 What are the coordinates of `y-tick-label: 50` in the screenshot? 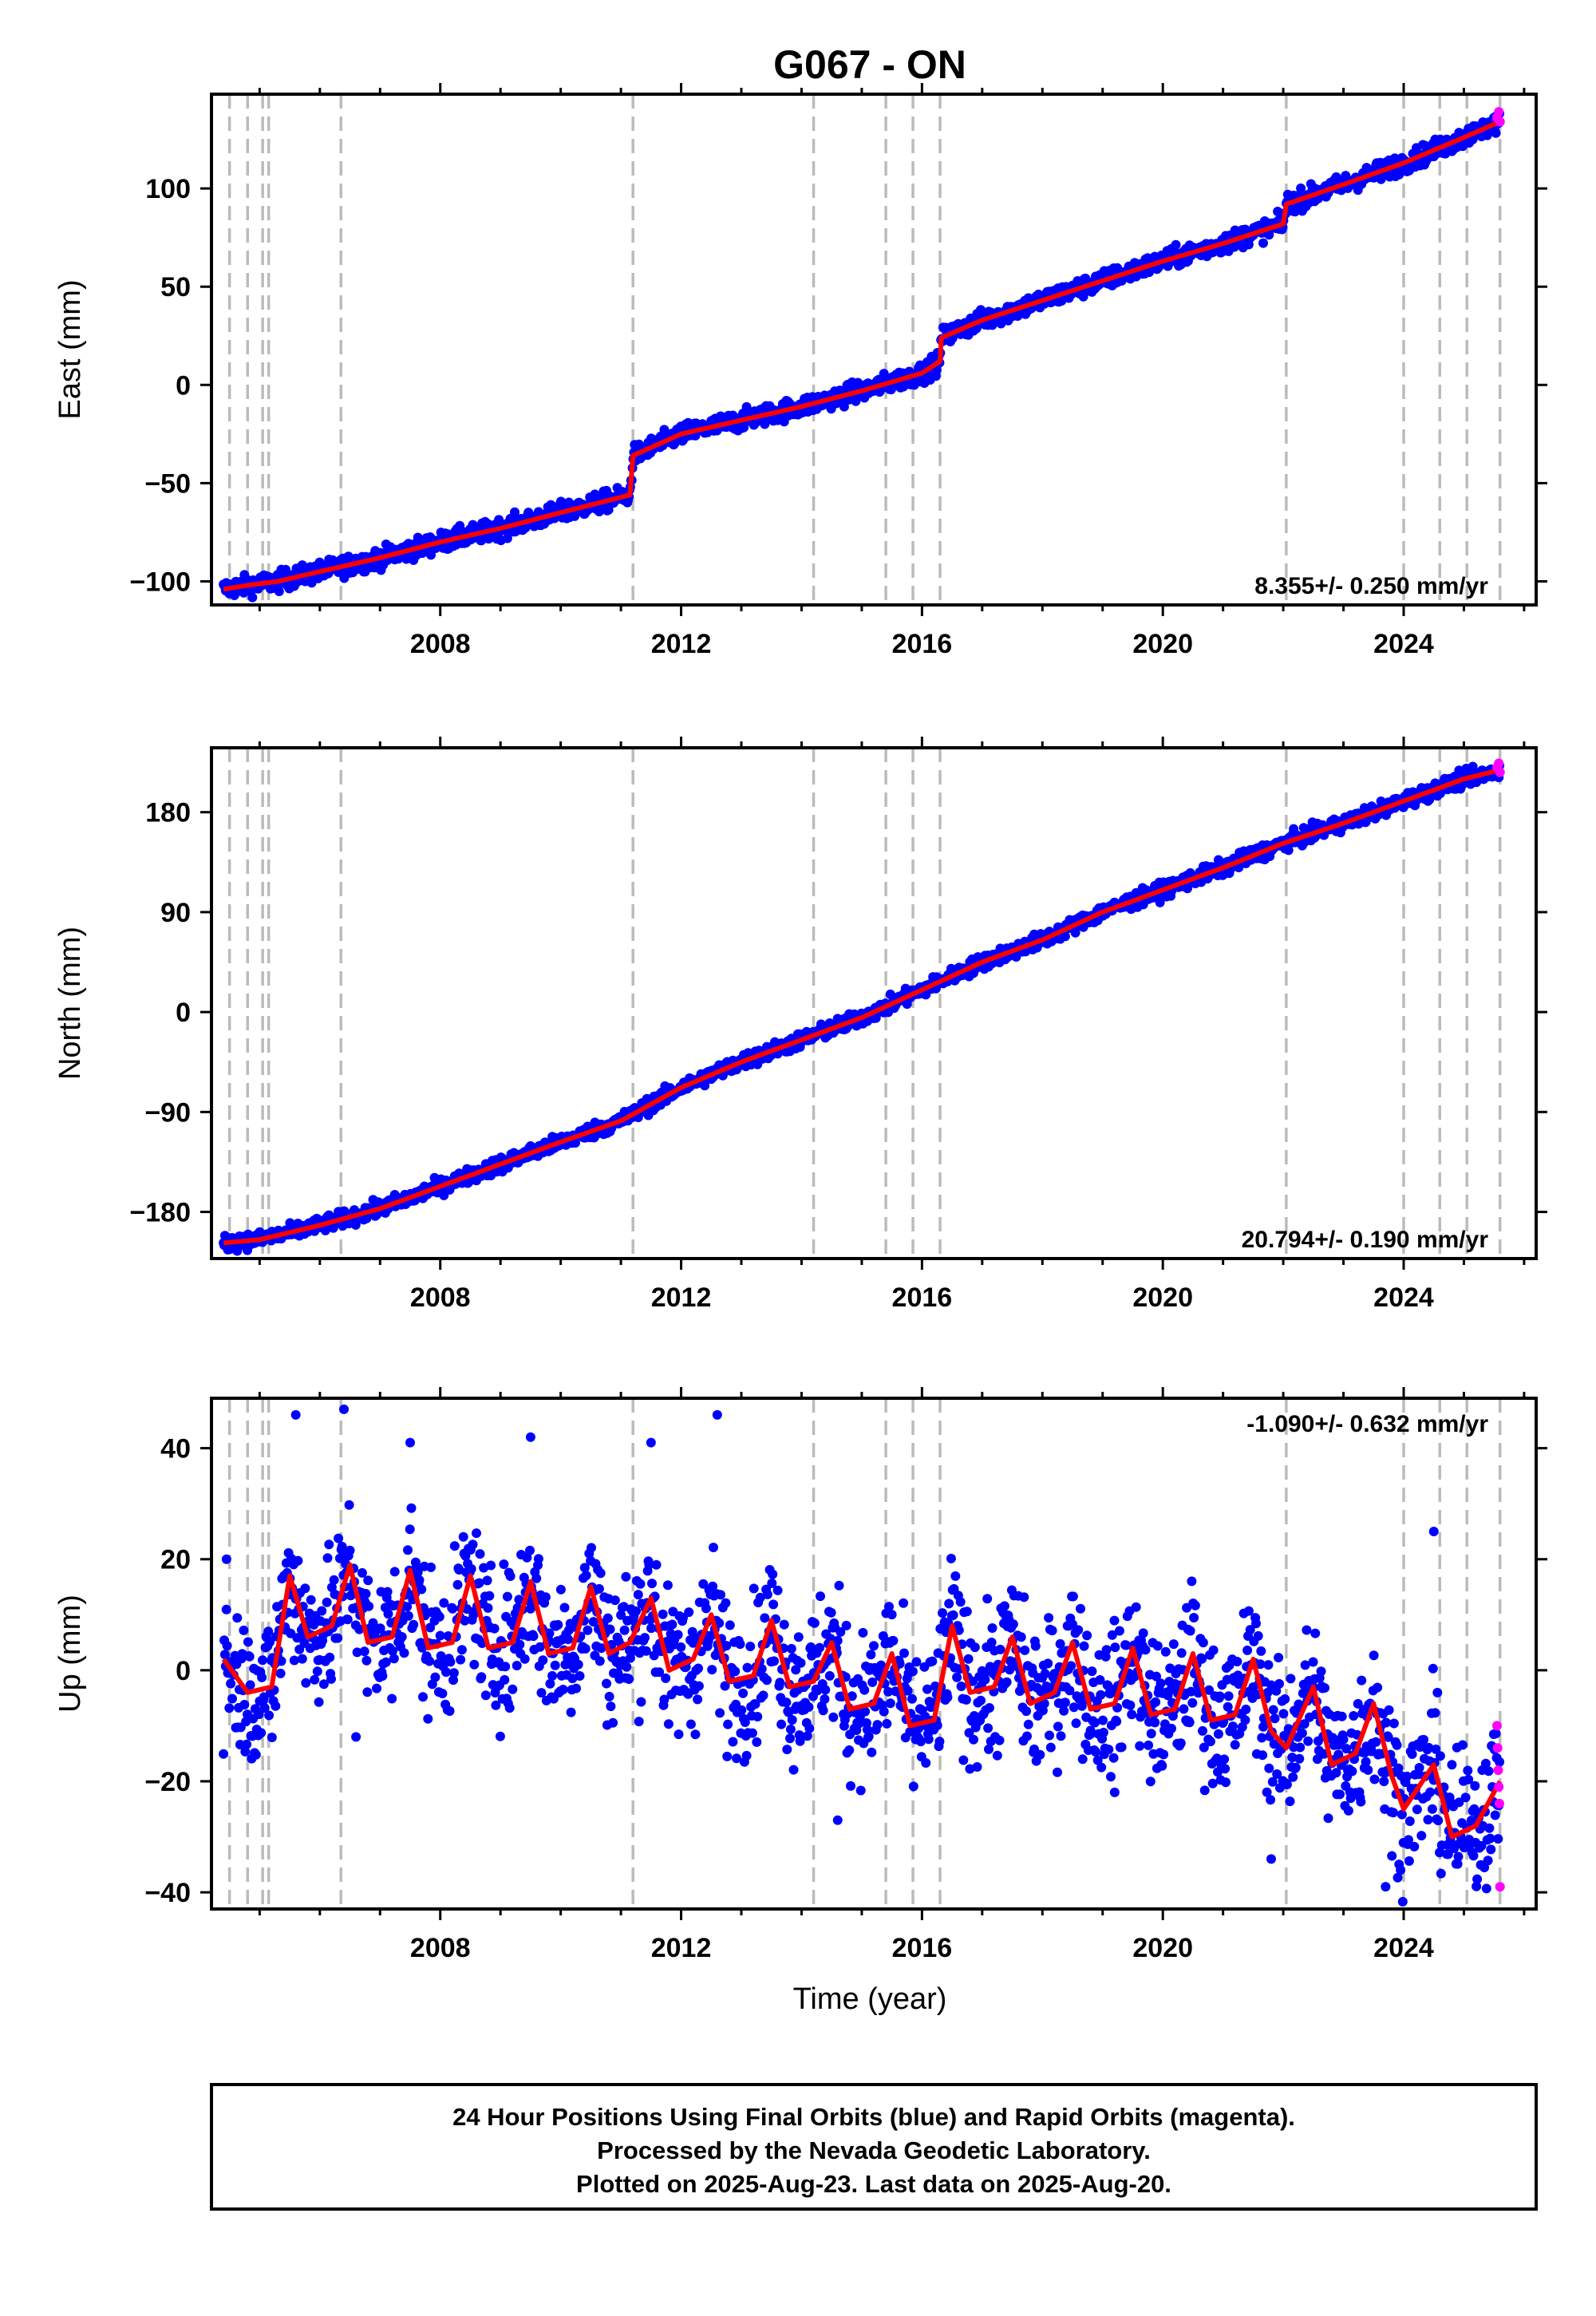 It's located at (175, 287).